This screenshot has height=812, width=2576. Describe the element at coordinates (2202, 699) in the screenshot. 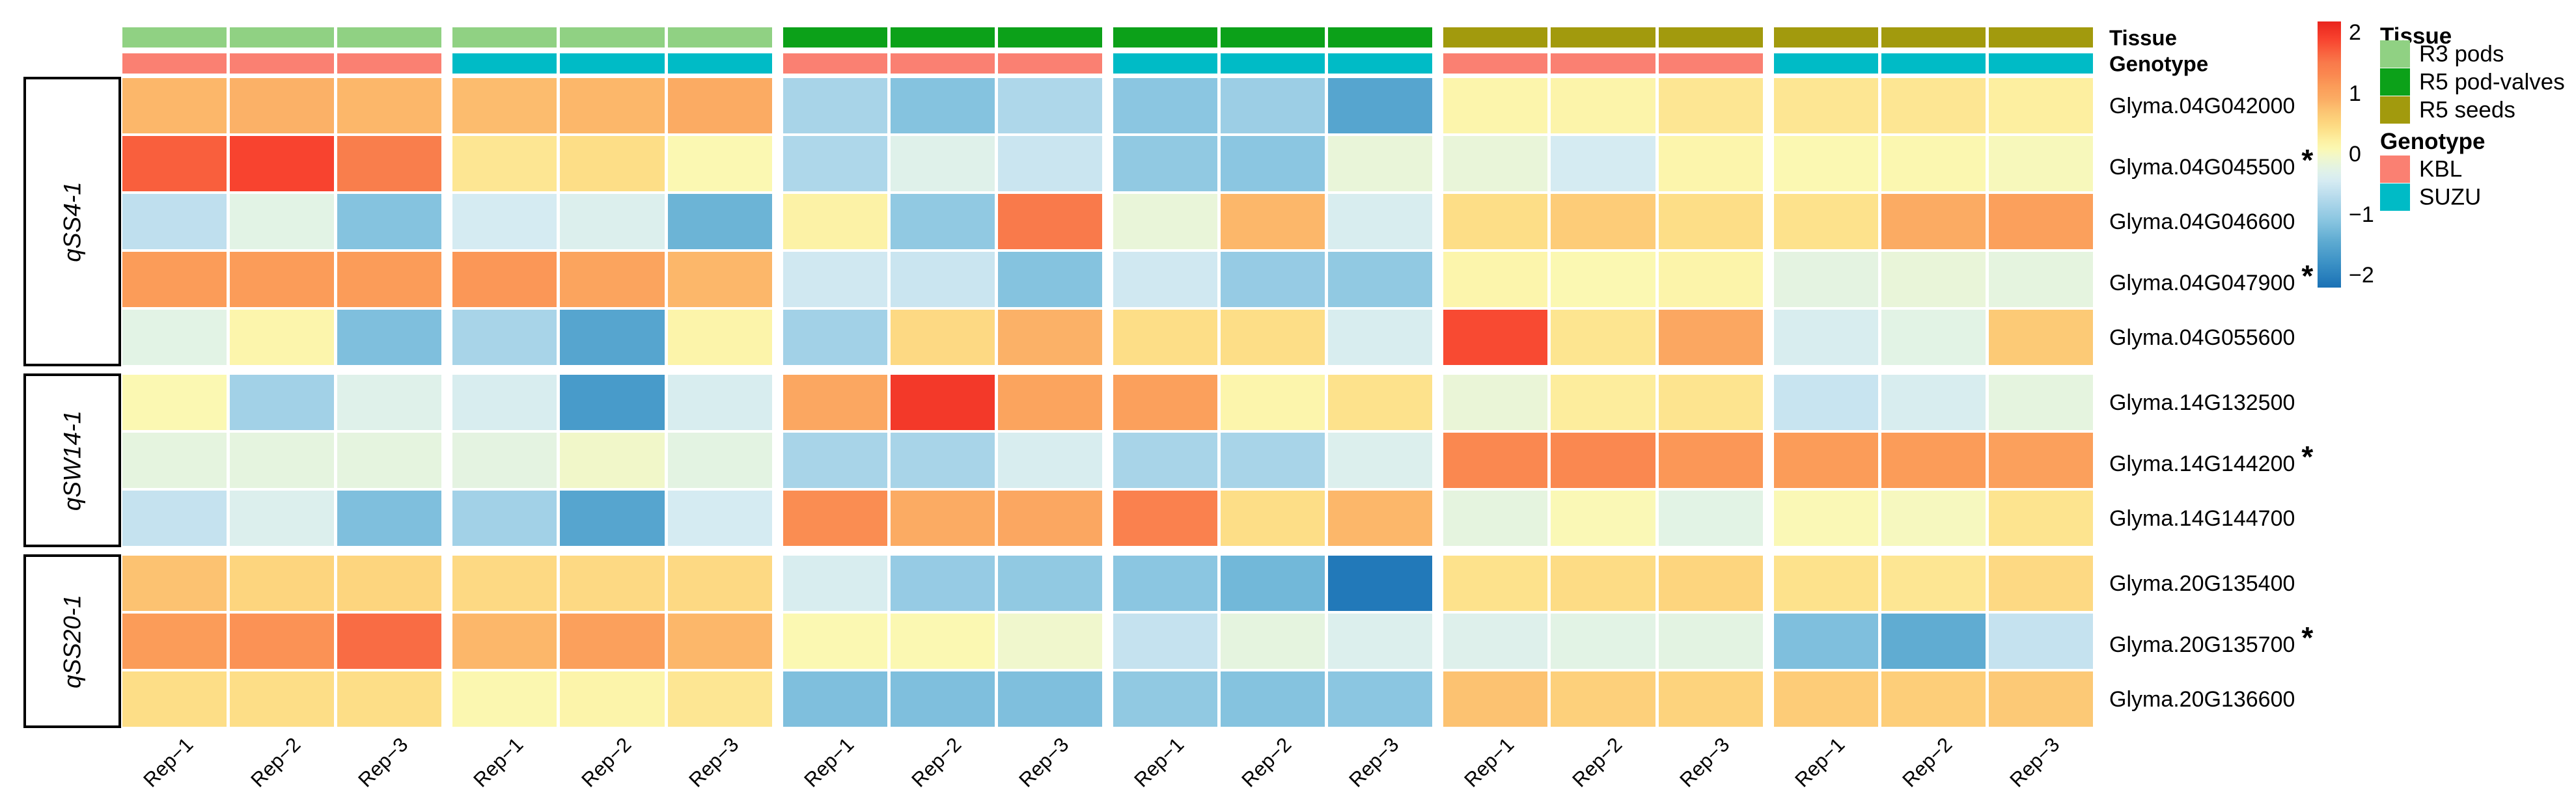

I see `gene-row-label: Glyma.20G136600` at that location.